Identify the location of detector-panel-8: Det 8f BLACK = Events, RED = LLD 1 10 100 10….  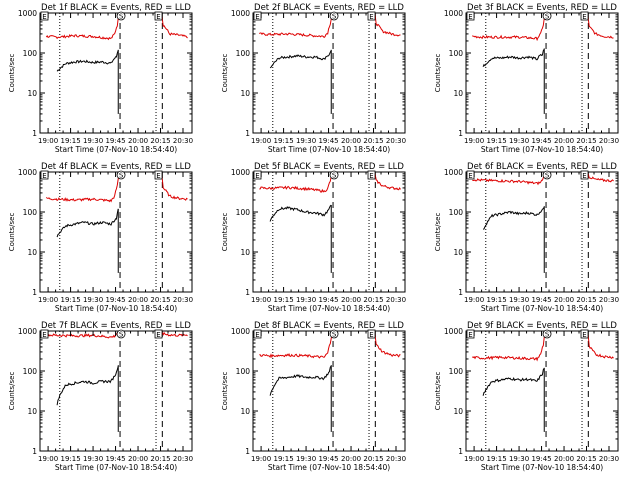
(313, 396).